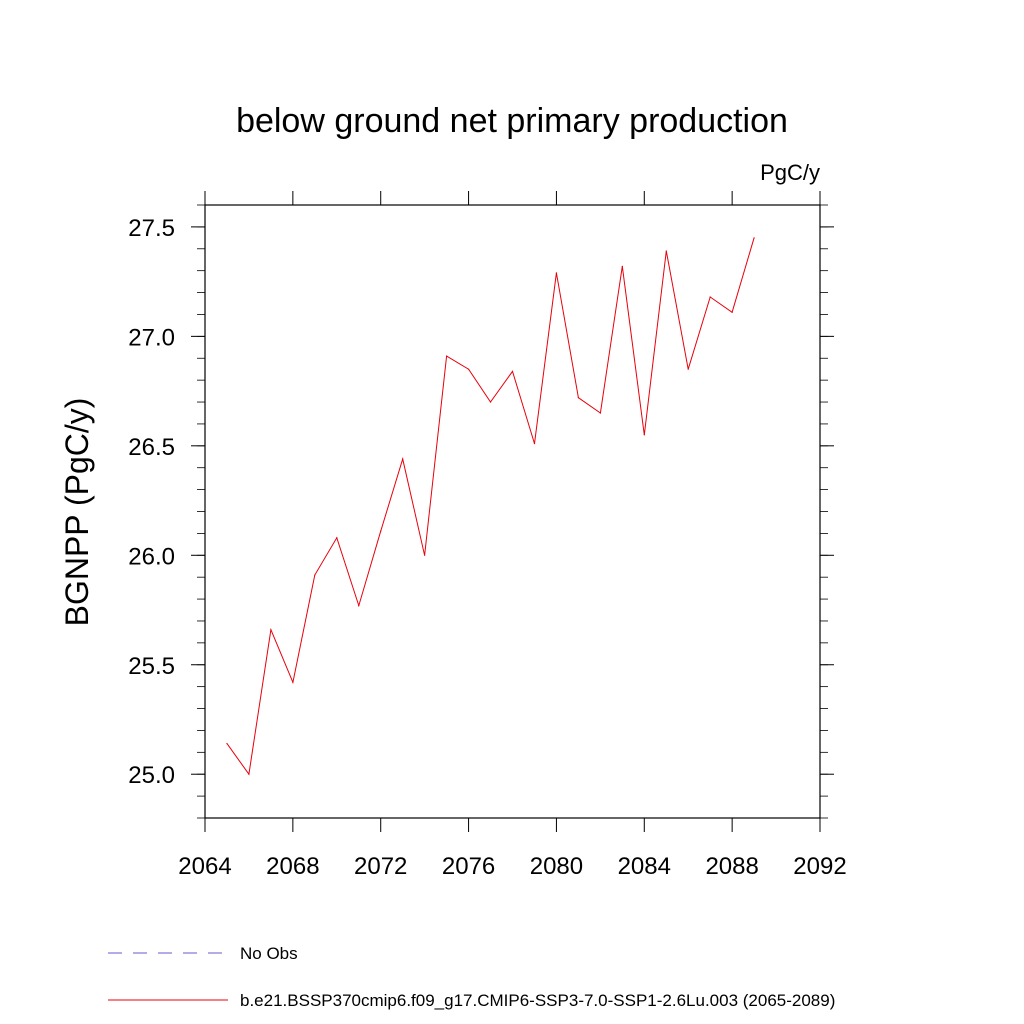 The width and height of the screenshot is (1024, 1024). Describe the element at coordinates (468, 866) in the screenshot. I see `x-tick-label: 2076` at that location.